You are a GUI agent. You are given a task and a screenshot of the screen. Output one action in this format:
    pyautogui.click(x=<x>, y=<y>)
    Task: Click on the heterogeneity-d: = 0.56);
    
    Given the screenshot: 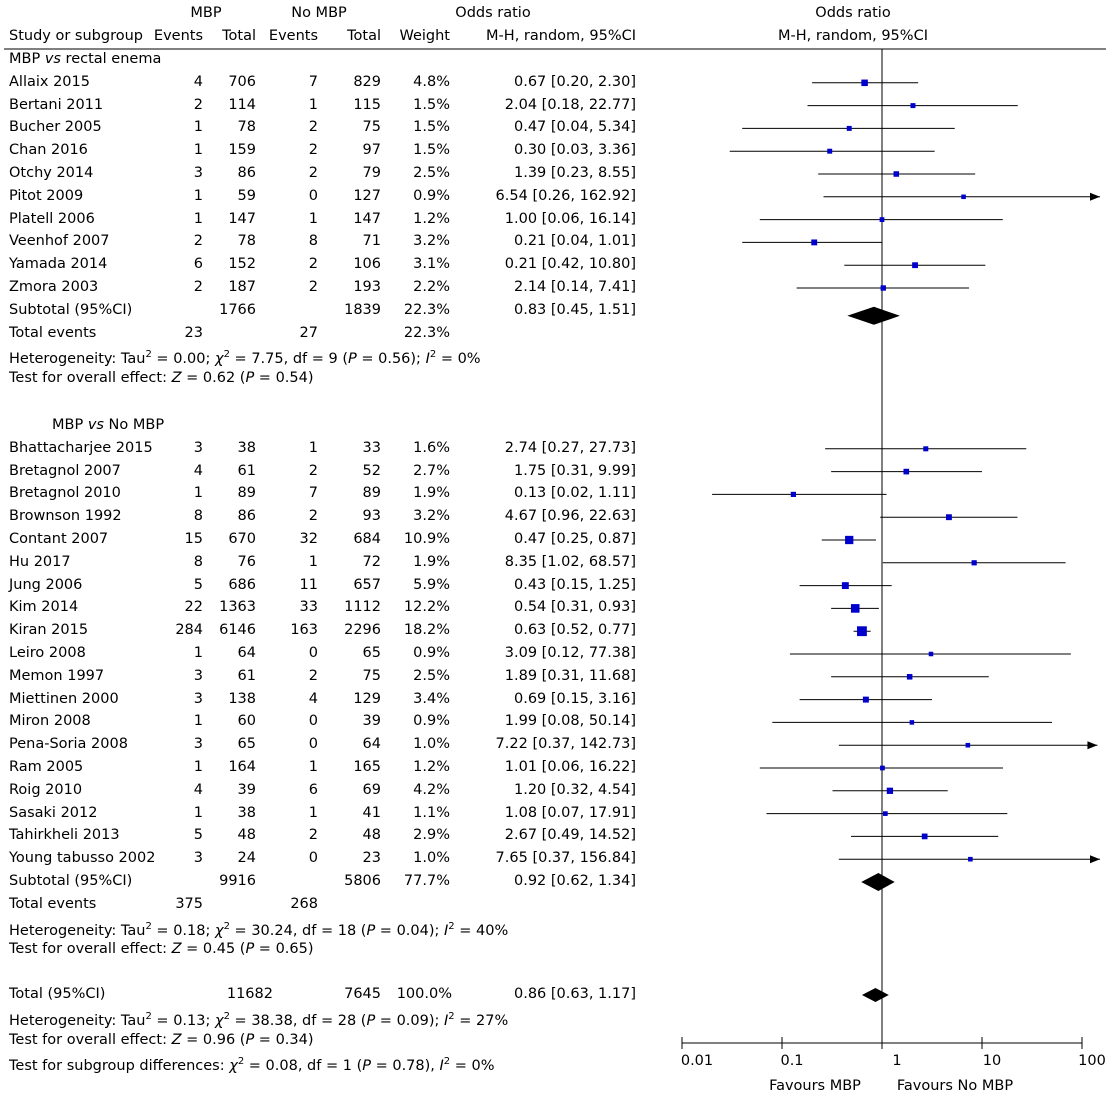 What is the action you would take?
    pyautogui.click(x=391, y=359)
    